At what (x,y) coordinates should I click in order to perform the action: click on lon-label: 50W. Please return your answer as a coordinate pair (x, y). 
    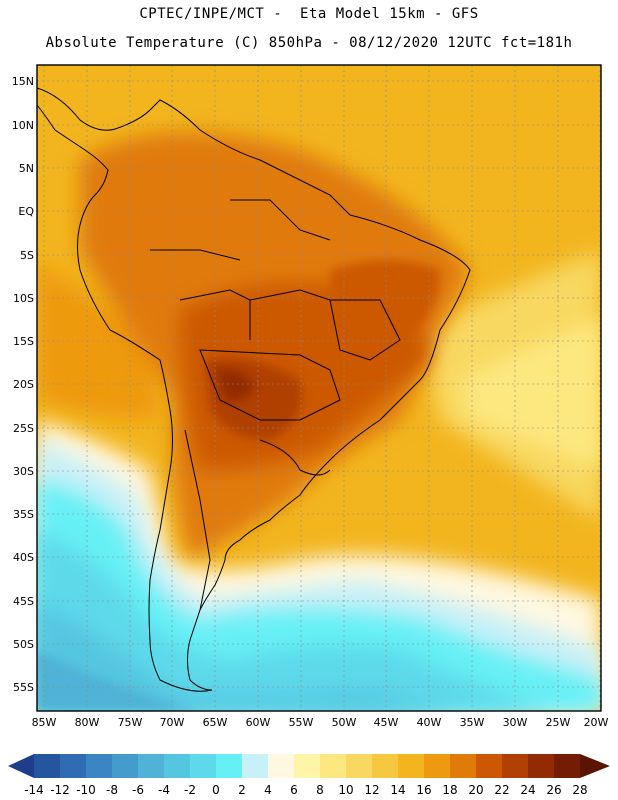
    Looking at the image, I should click on (344, 722).